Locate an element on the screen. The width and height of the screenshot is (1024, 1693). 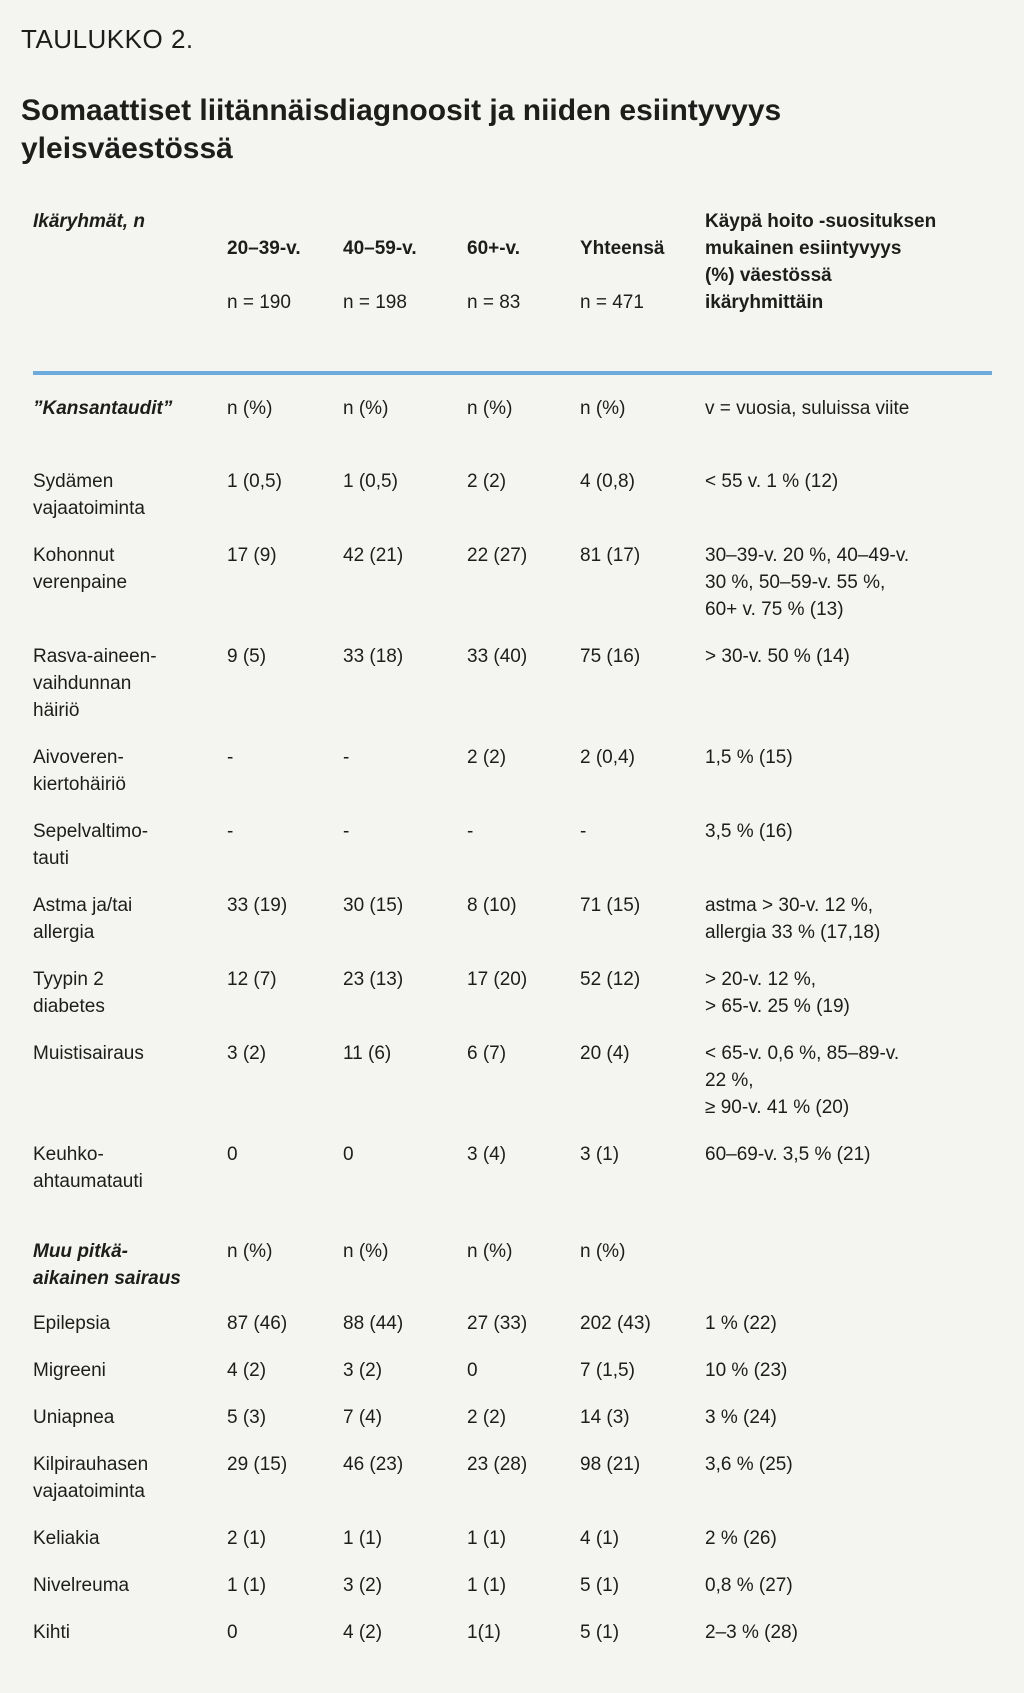
column-header-n: n = 83 is located at coordinates (494, 303).